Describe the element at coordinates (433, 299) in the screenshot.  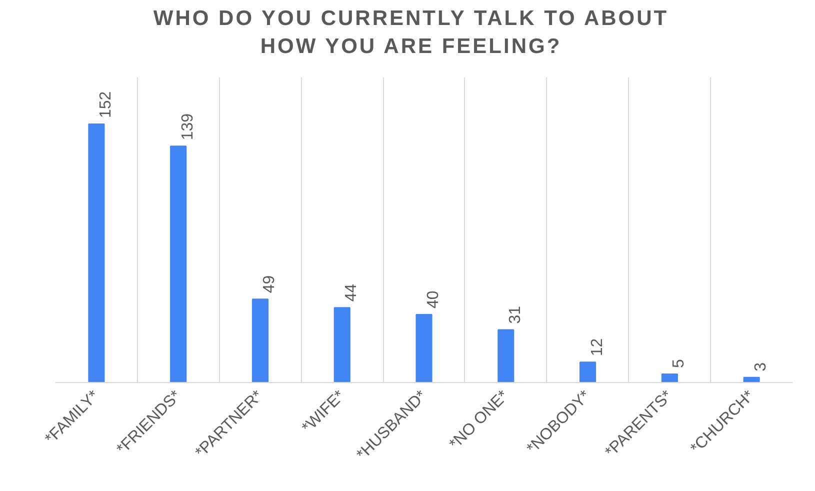
I see `data-label: 40` at that location.